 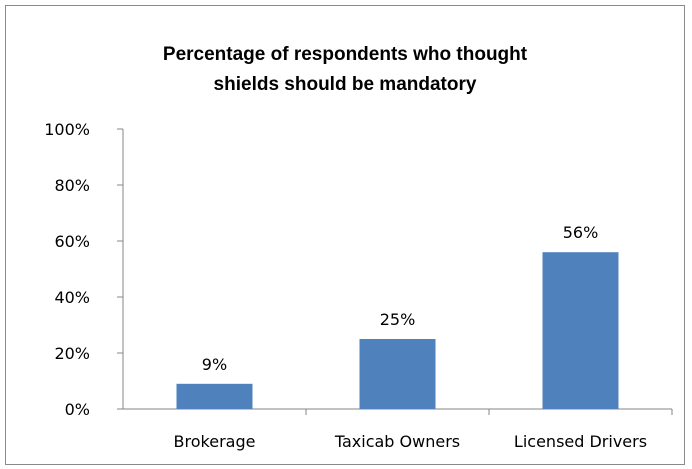 What do you see at coordinates (580, 330) in the screenshot?
I see `bar-licensed-drivers` at bounding box center [580, 330].